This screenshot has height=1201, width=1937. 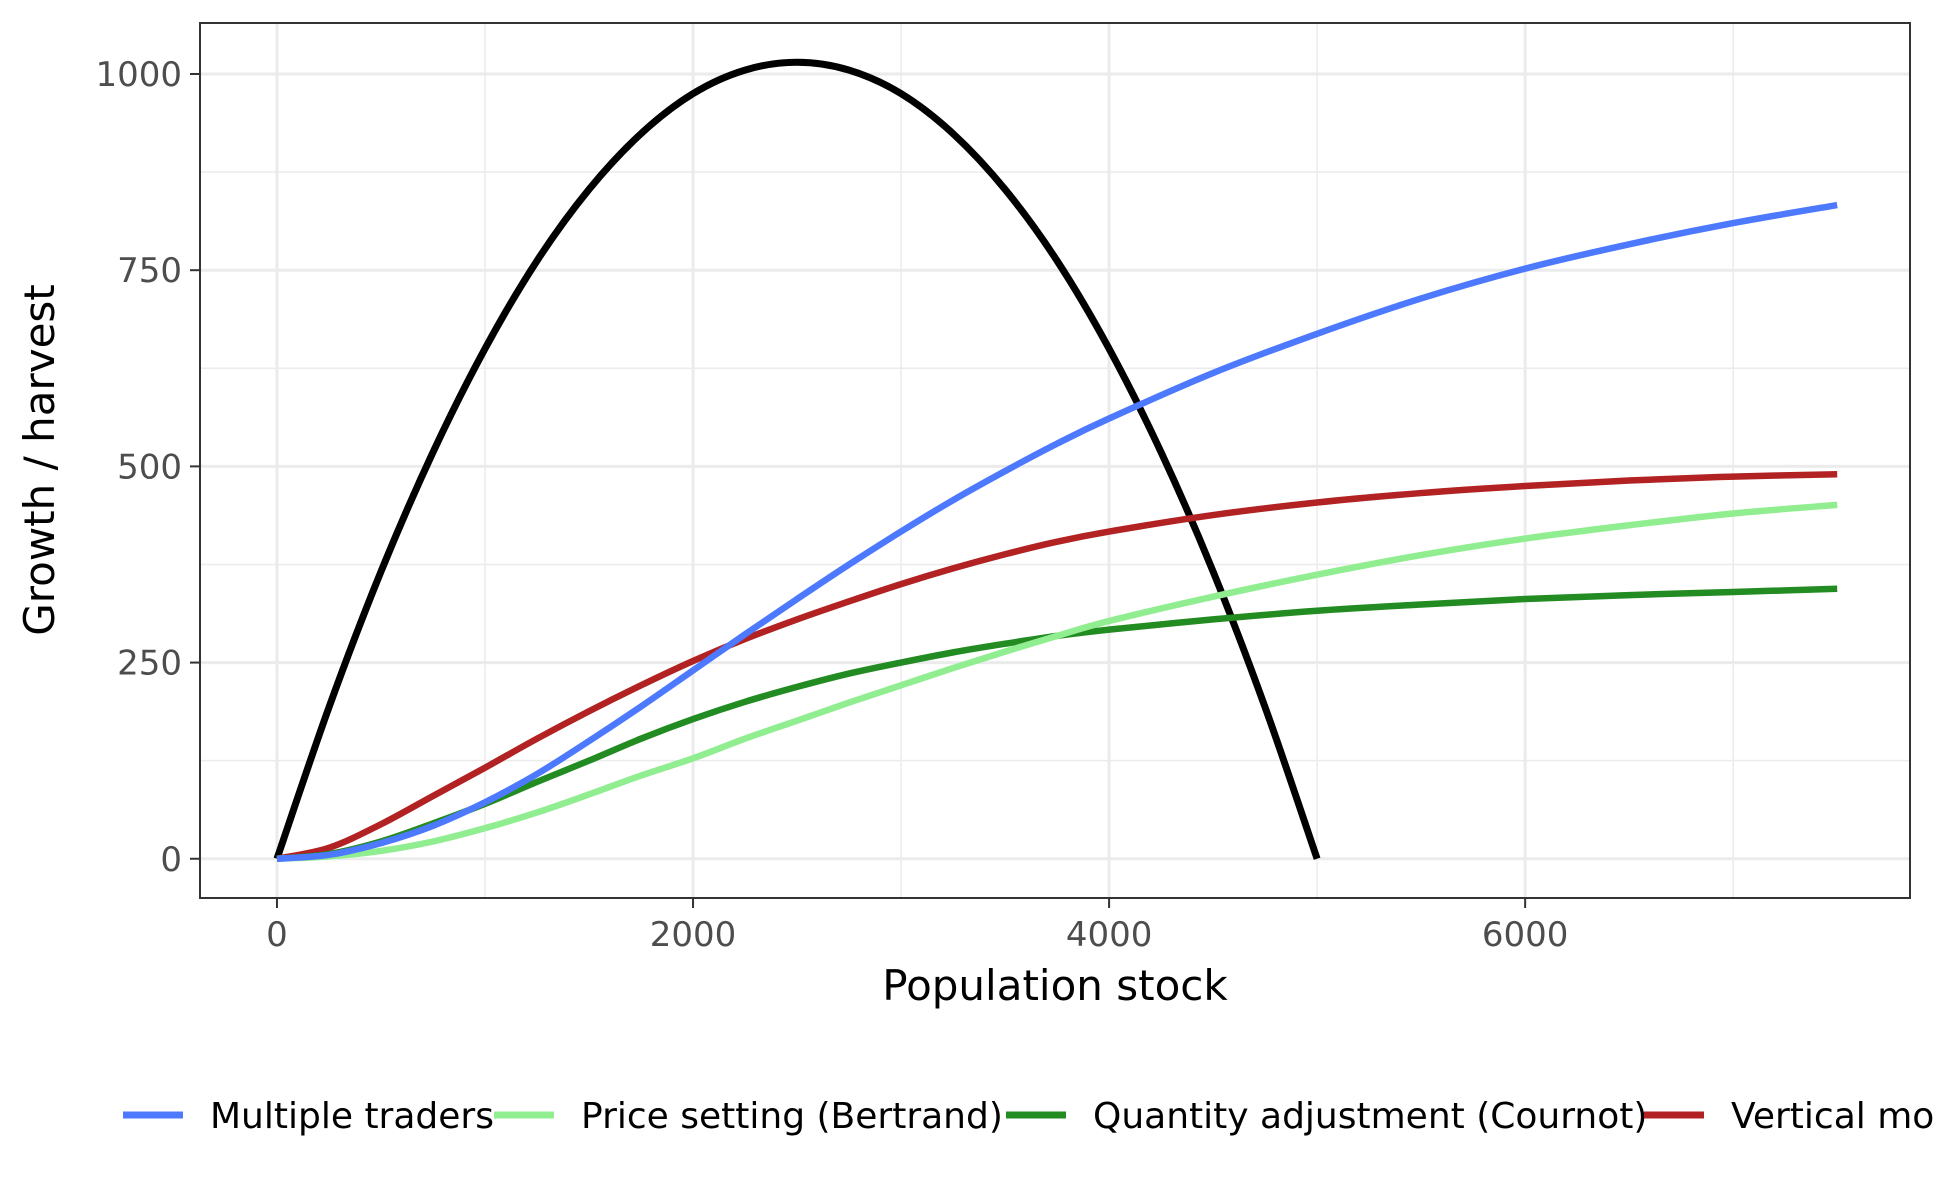 I want to click on y-tick-label: 0, so click(x=171, y=860).